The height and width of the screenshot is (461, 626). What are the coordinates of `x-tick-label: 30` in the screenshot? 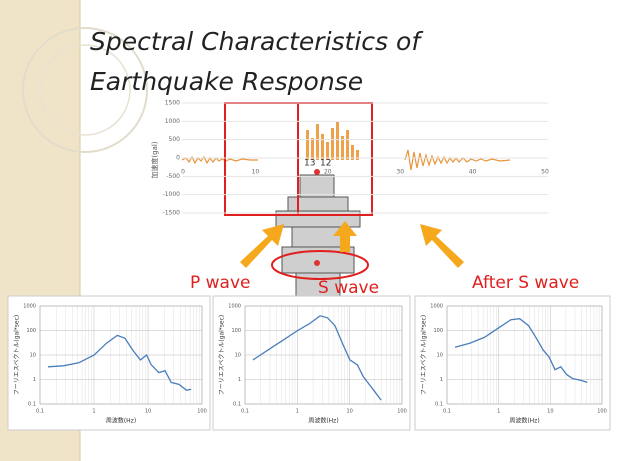 It's located at (400, 172).